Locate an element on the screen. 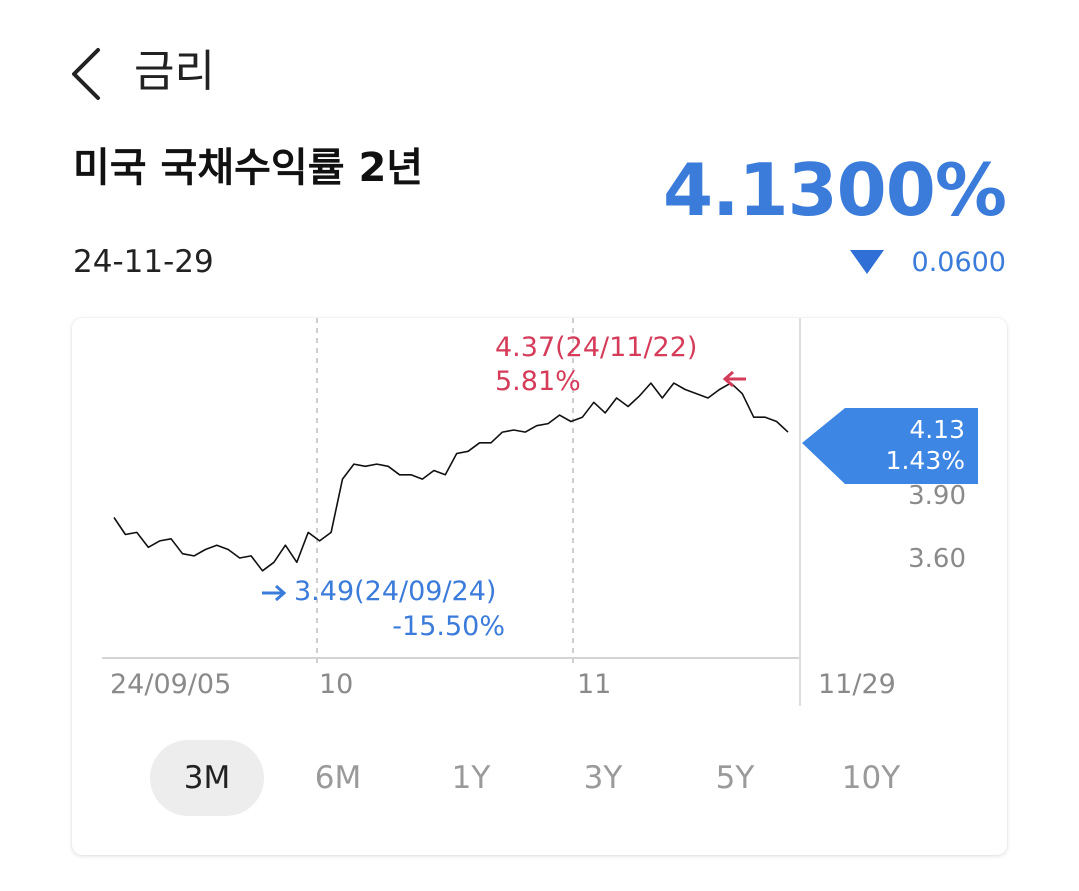  current-value: 4.13 is located at coordinates (937, 429).